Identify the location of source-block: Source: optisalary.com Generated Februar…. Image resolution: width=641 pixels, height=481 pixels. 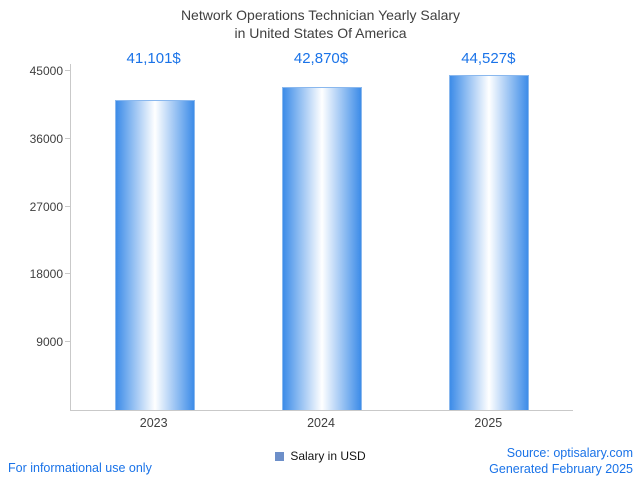
(561, 461).